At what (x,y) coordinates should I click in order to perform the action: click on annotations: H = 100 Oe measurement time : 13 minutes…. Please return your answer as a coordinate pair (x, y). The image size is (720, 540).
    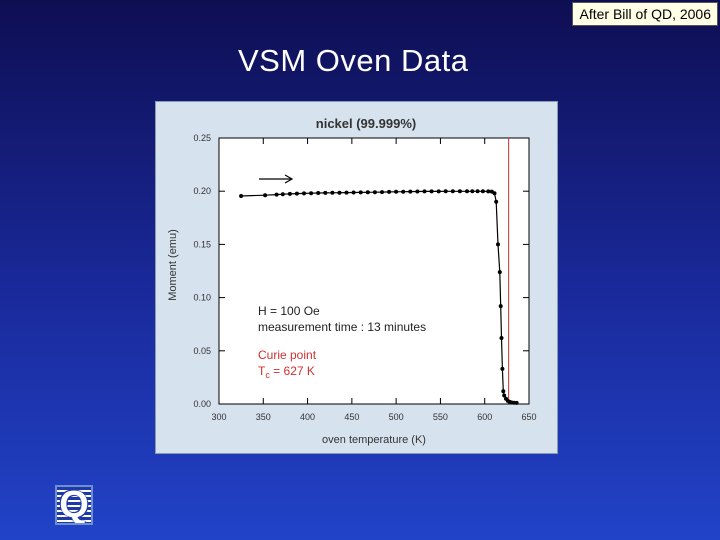
    Looking at the image, I should click on (342, 277).